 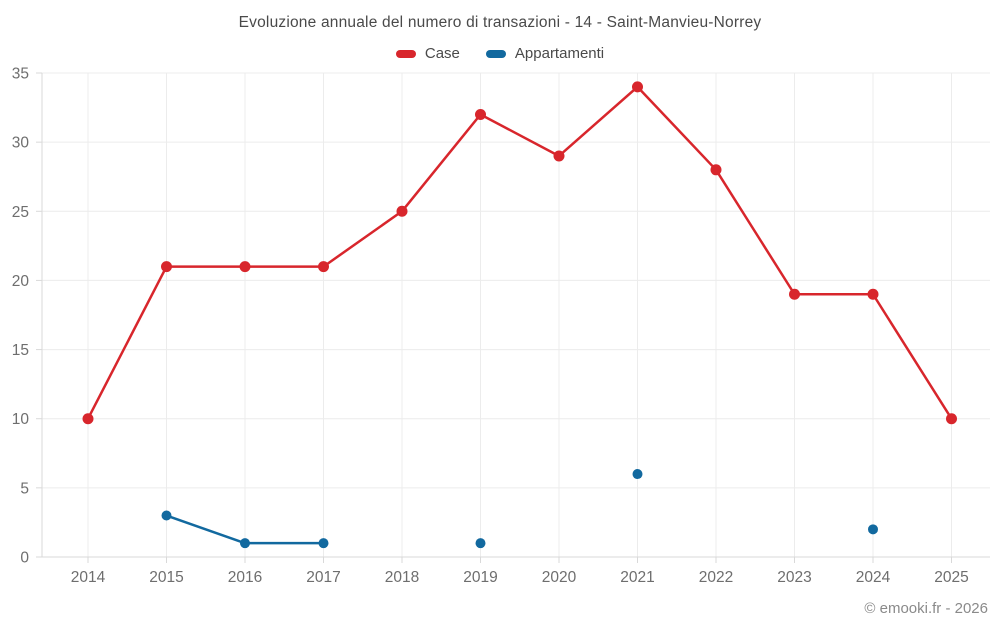 I want to click on data-point-appartamenti-2017, so click(x=323, y=543).